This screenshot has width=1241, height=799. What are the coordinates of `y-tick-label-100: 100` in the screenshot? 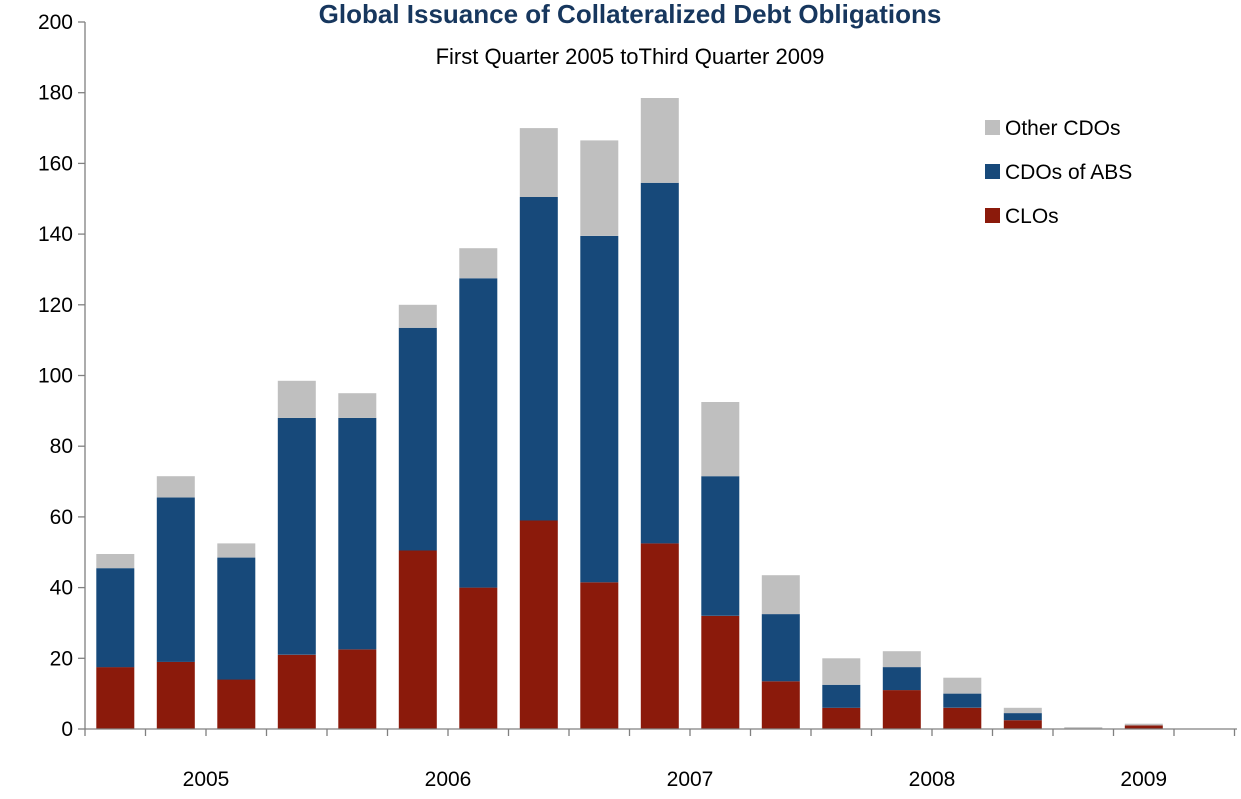 It's located at (55, 376).